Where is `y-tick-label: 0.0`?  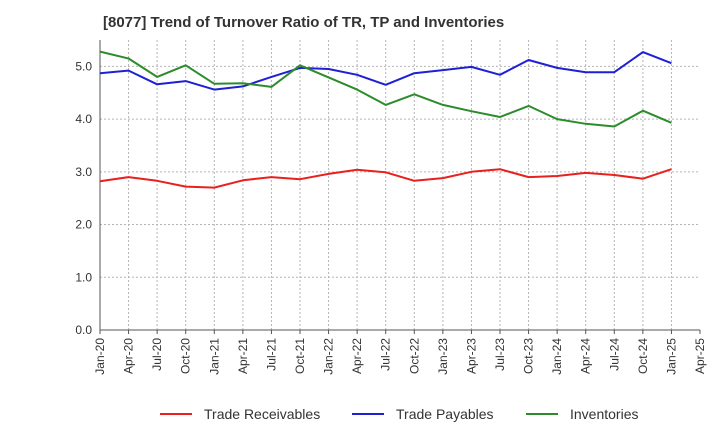 y-tick-label: 0.0 is located at coordinates (83, 330).